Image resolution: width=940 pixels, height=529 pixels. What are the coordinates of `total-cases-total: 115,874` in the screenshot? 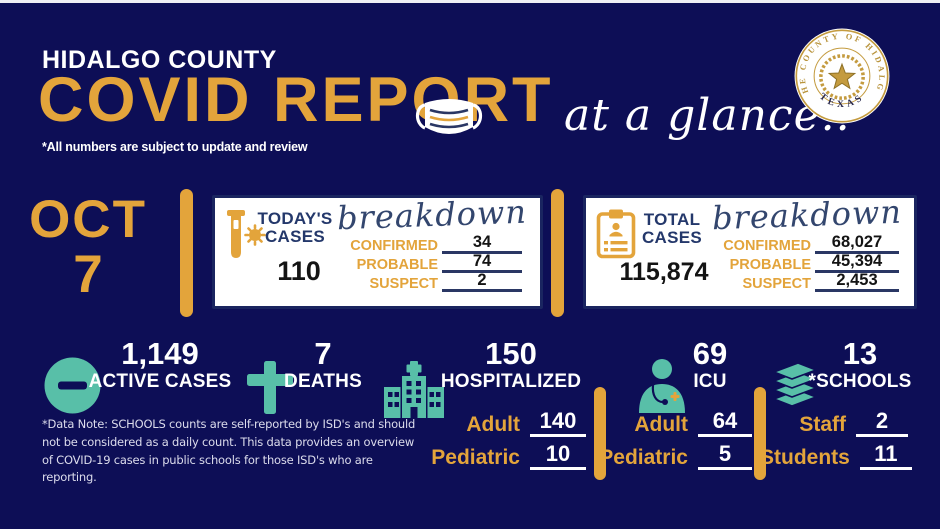 It's located at (664, 272).